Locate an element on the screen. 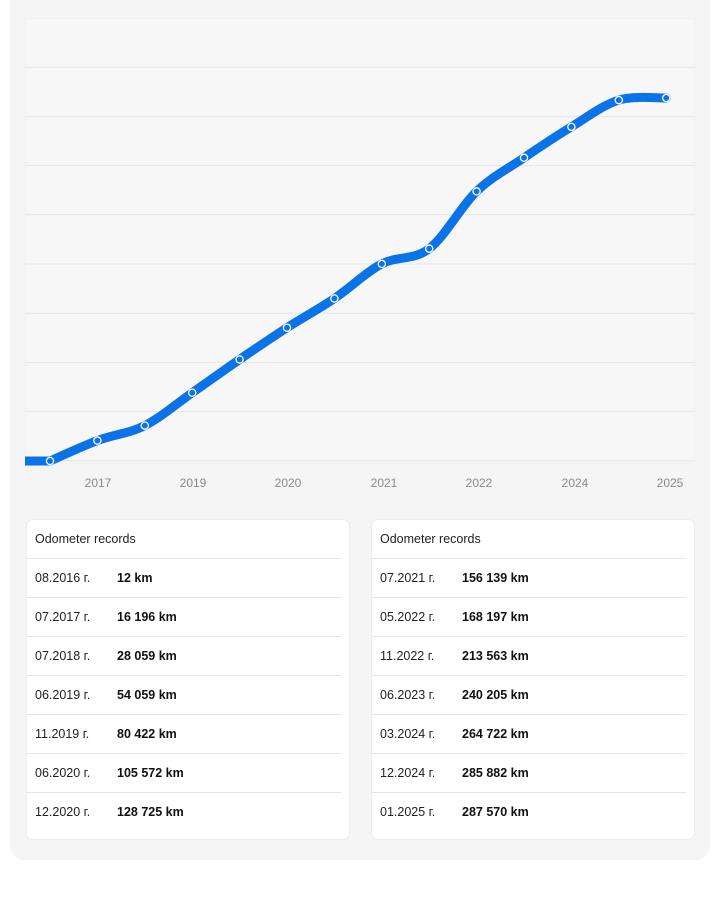  x-tick-label: 2025 is located at coordinates (670, 483).